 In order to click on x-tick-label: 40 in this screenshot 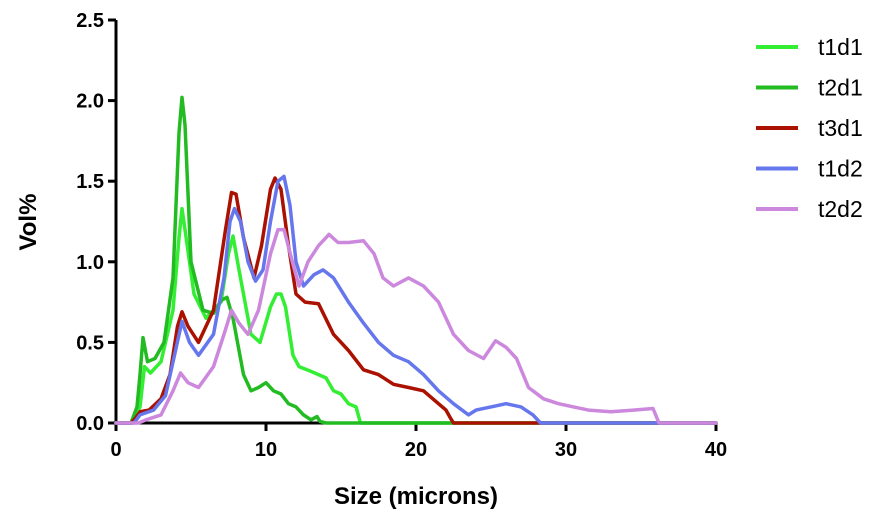, I will do `click(716, 450)`.